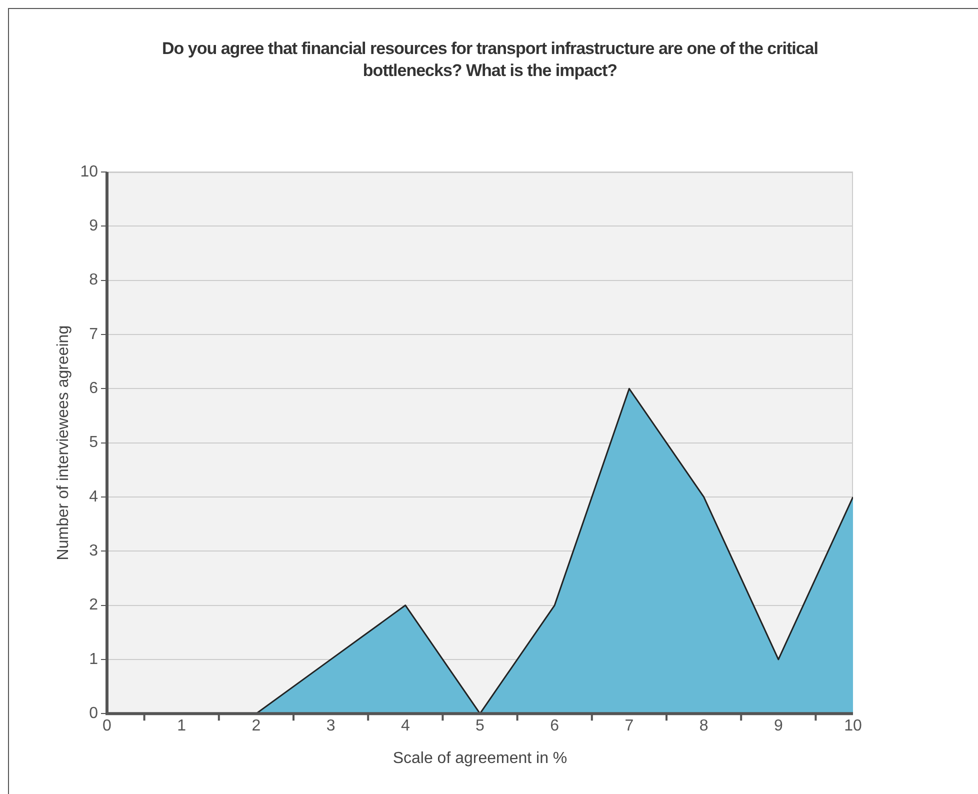 Image resolution: width=978 pixels, height=794 pixels. What do you see at coordinates (778, 726) in the screenshot?
I see `x-tick-label: 9` at bounding box center [778, 726].